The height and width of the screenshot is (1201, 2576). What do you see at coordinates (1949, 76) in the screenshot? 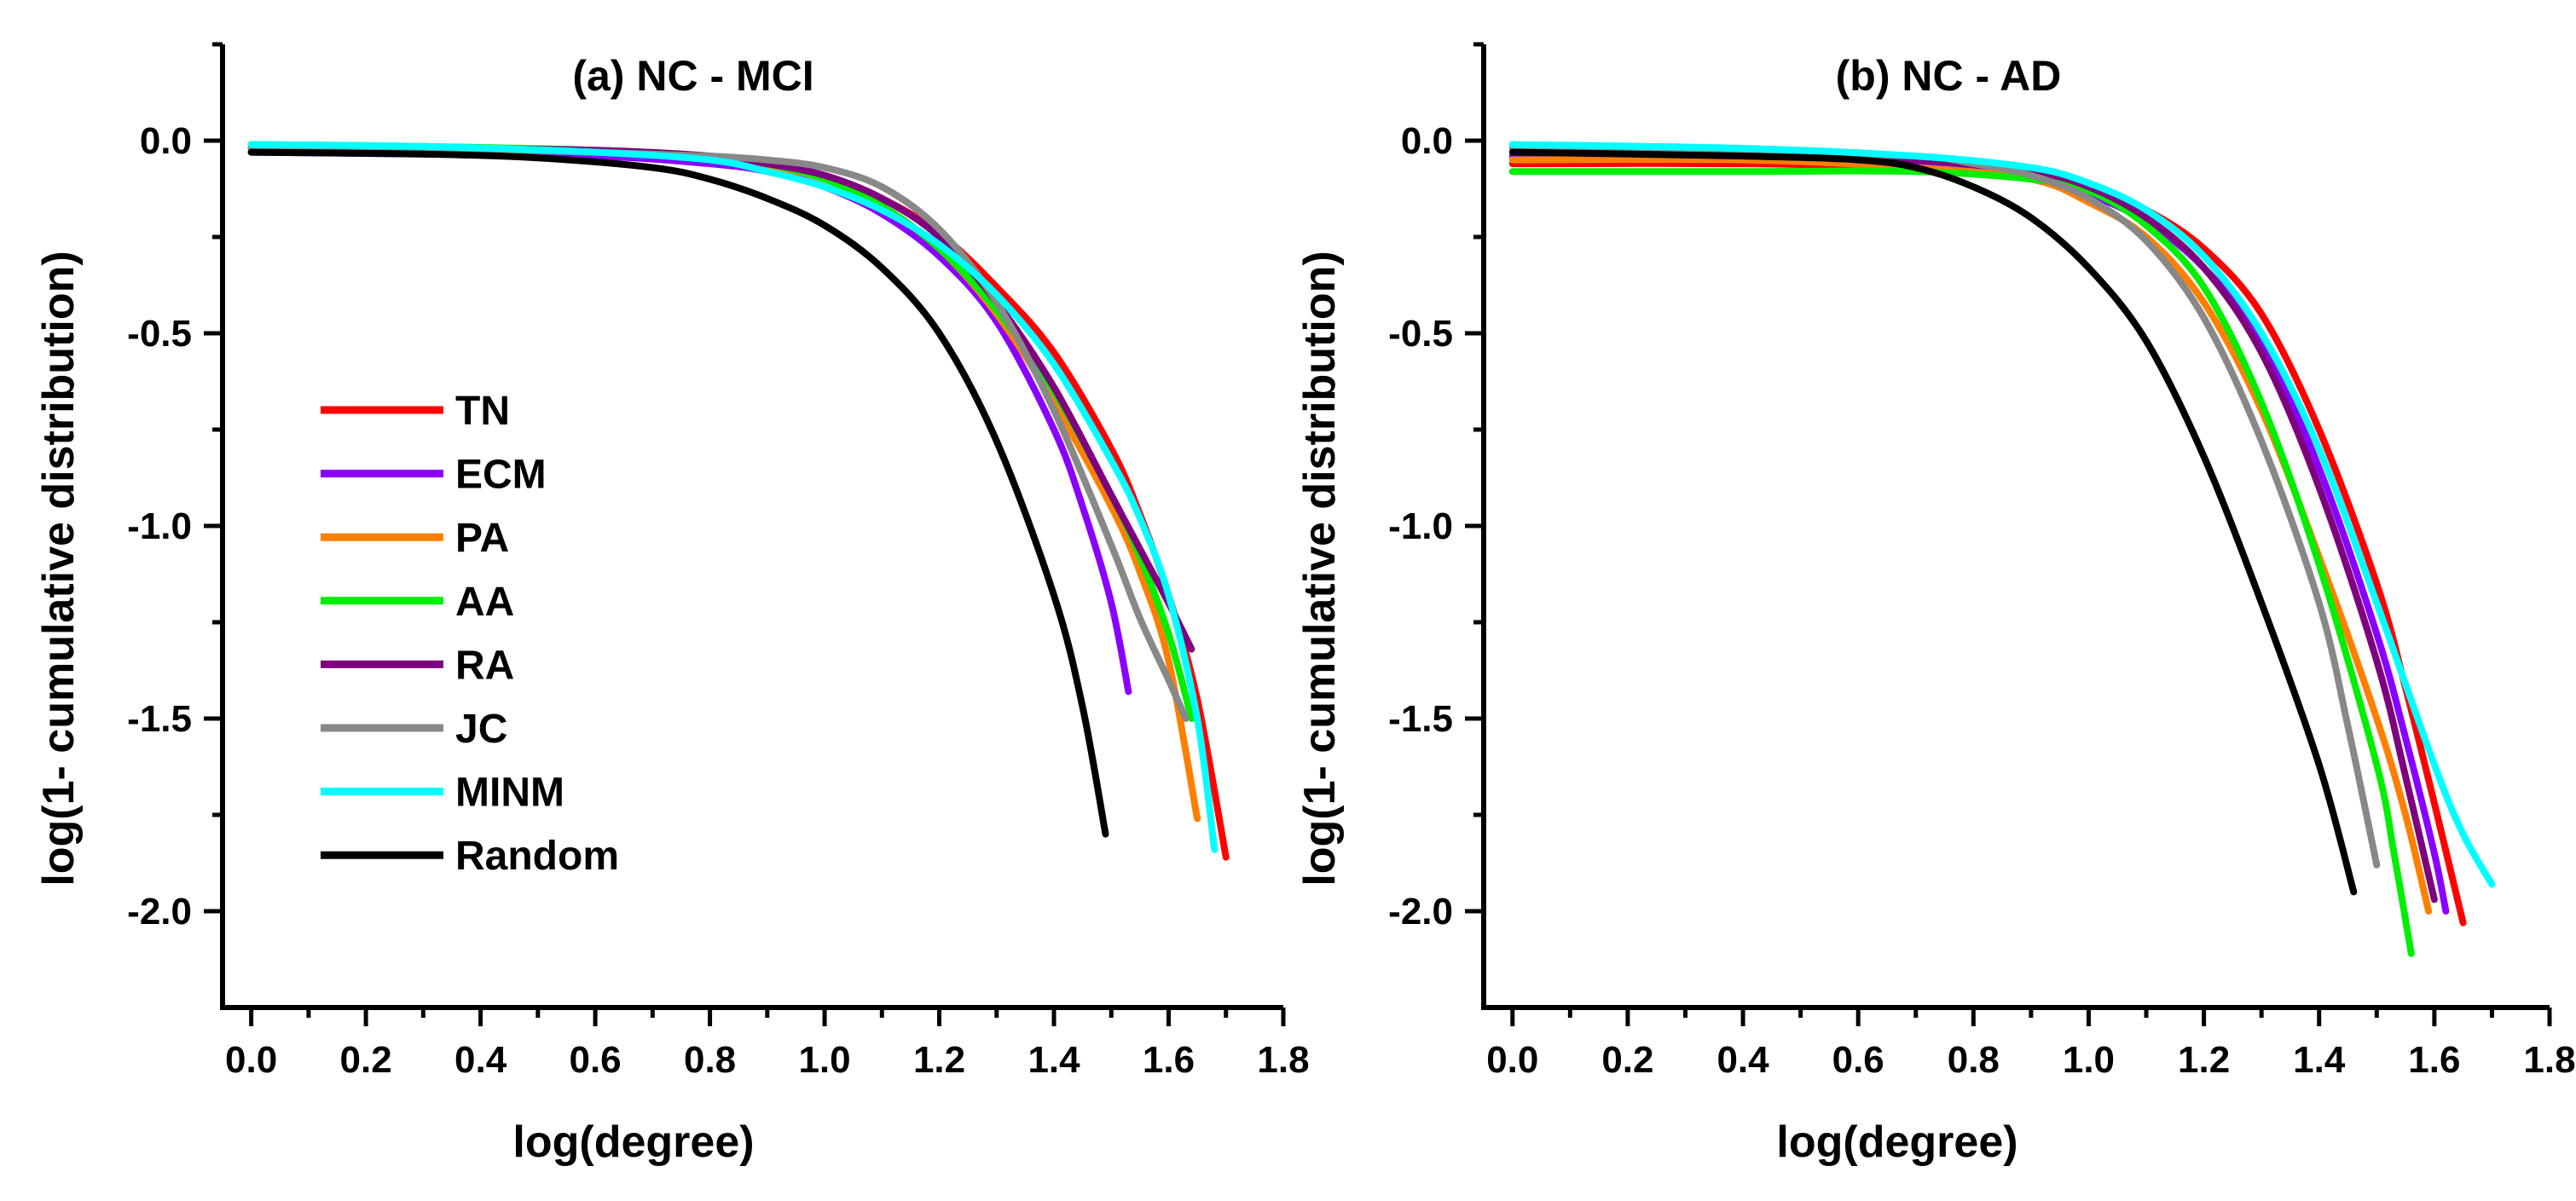
I see `chart-title: (b) NC - AD` at bounding box center [1949, 76].